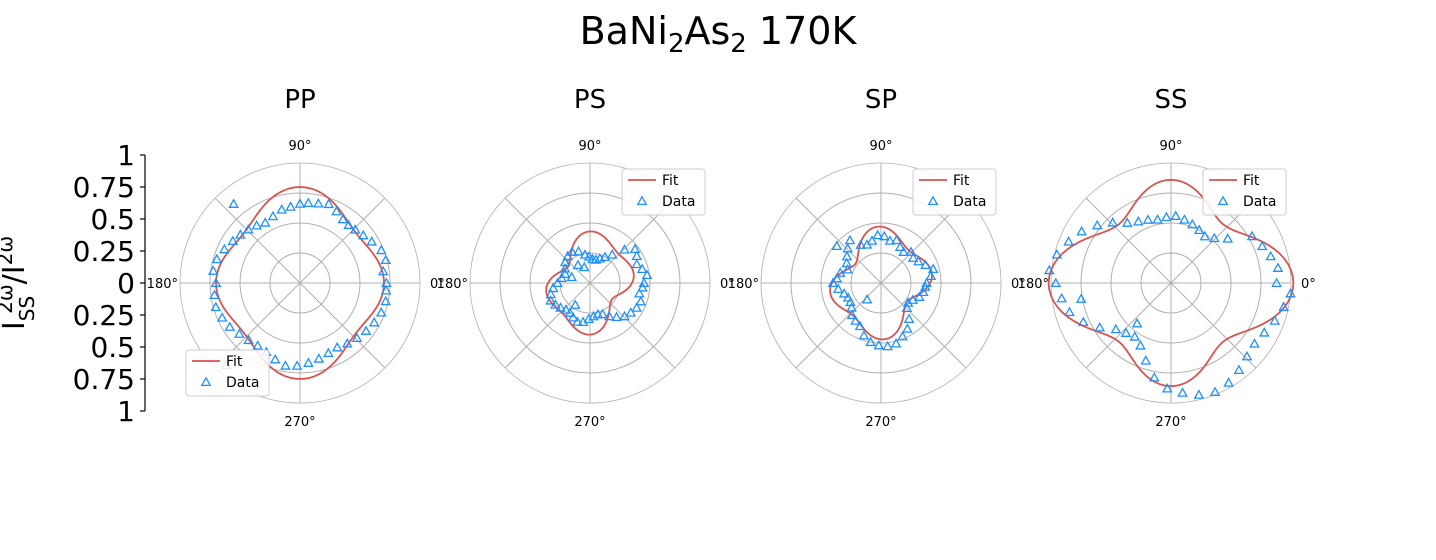  Describe the element at coordinates (126, 283) in the screenshot. I see `y-tick-label: 0` at that location.